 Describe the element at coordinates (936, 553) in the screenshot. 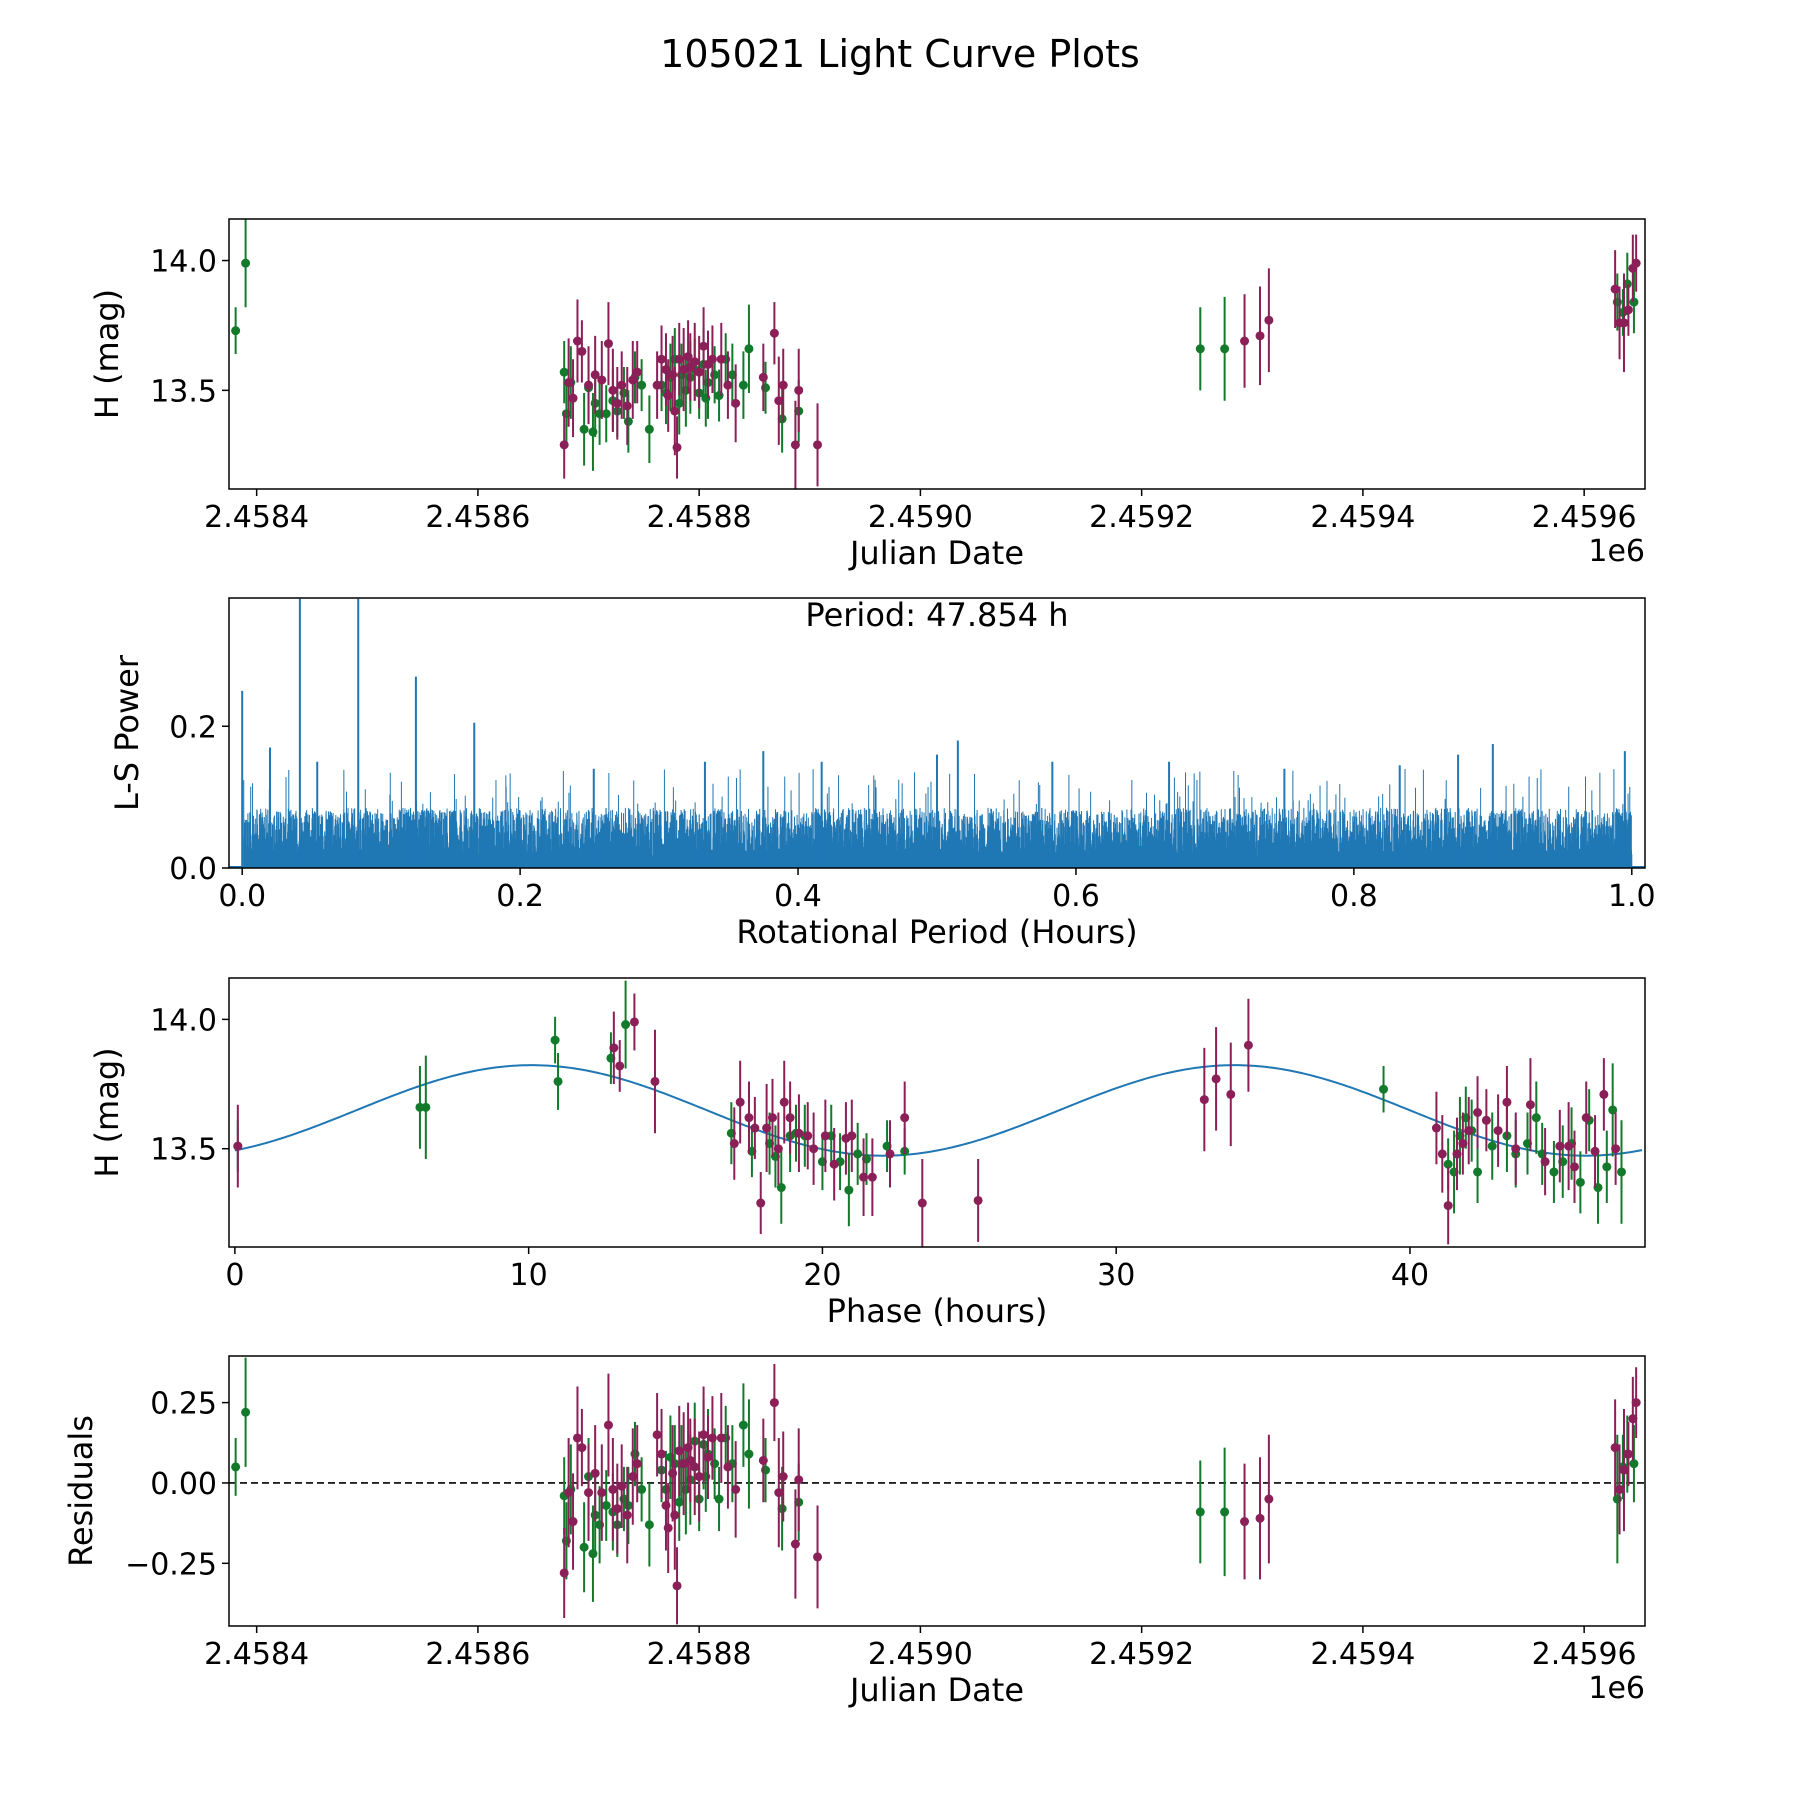

I see `x-axis-label: Julian Date` at that location.